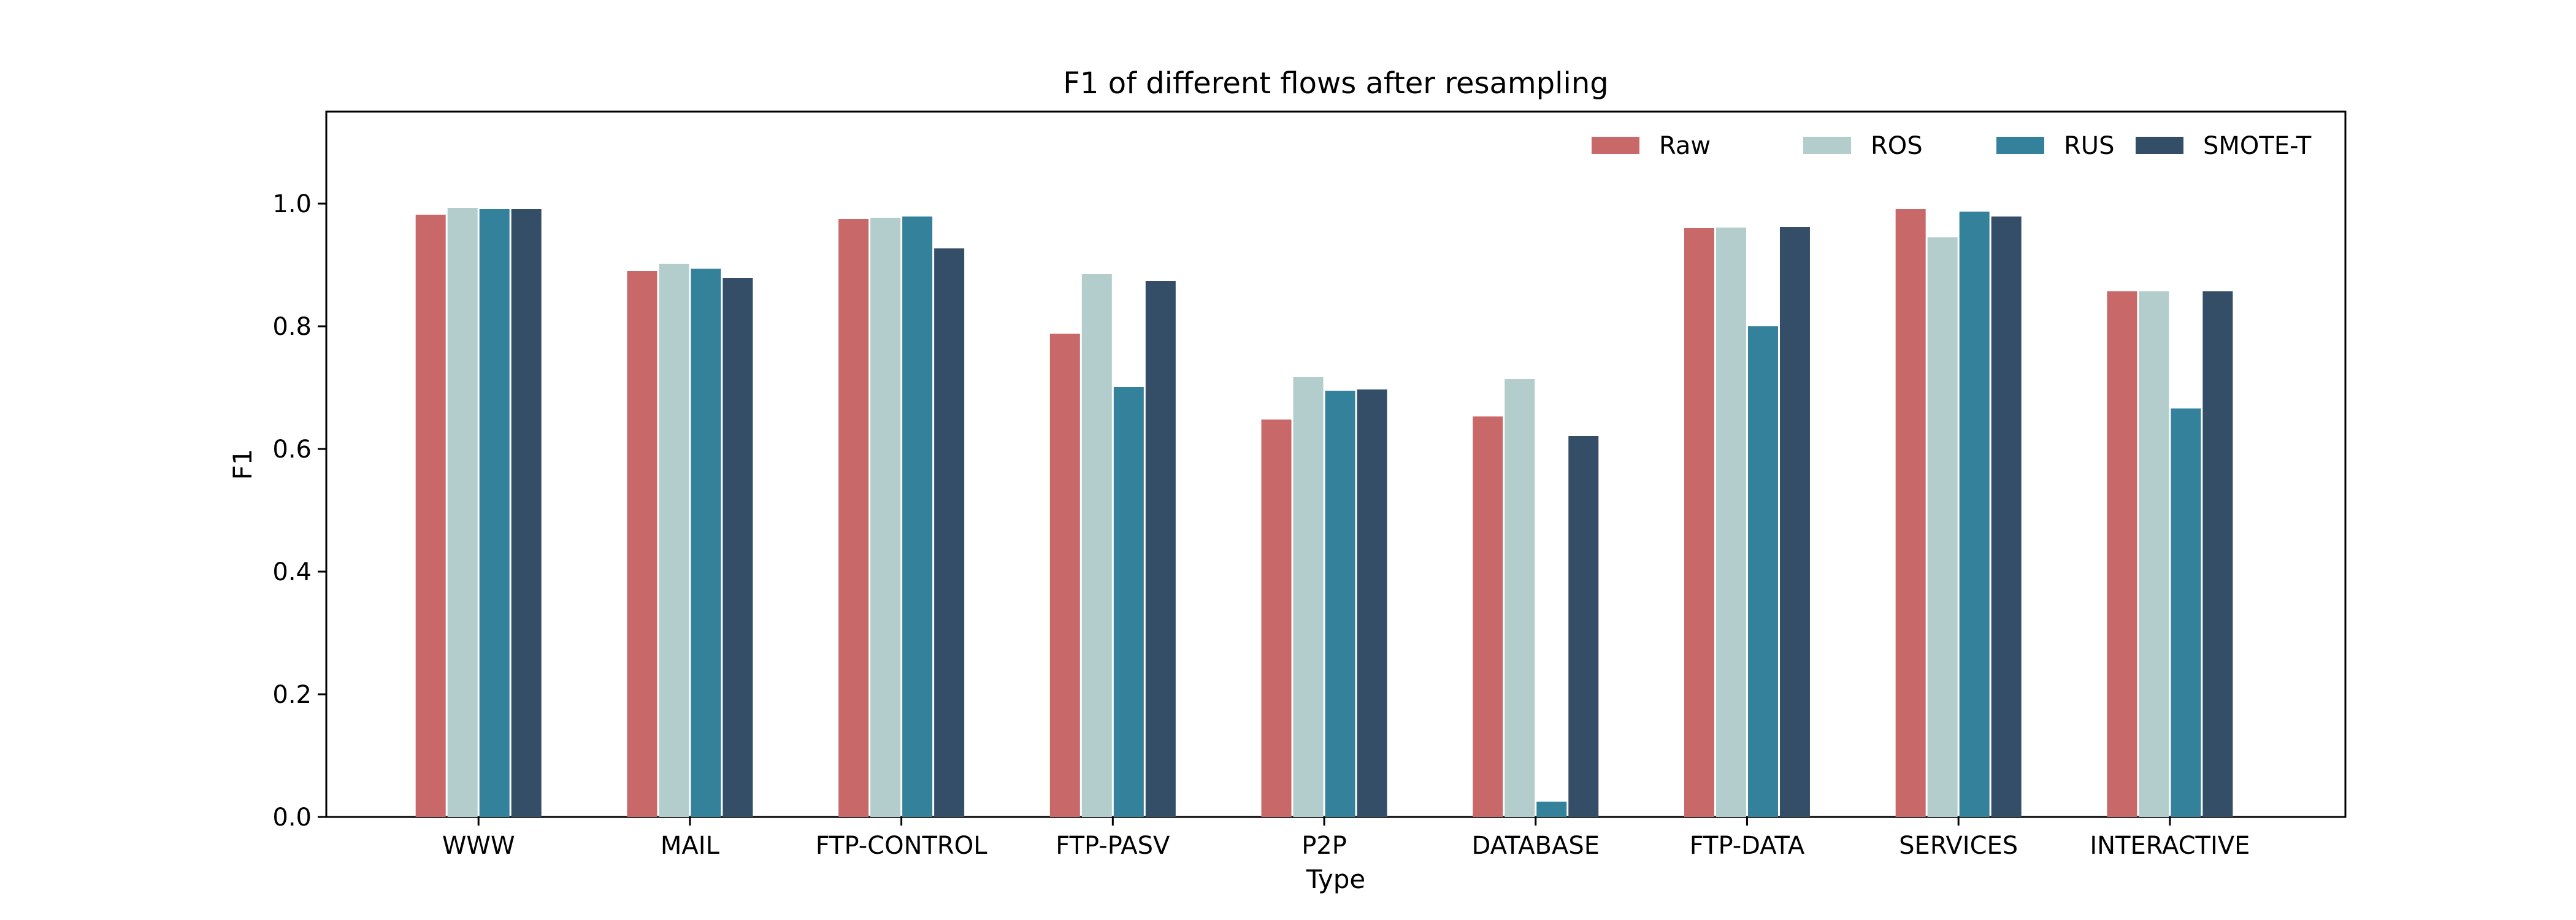  Describe the element at coordinates (2154, 554) in the screenshot. I see `bar-ros-interactive` at that location.